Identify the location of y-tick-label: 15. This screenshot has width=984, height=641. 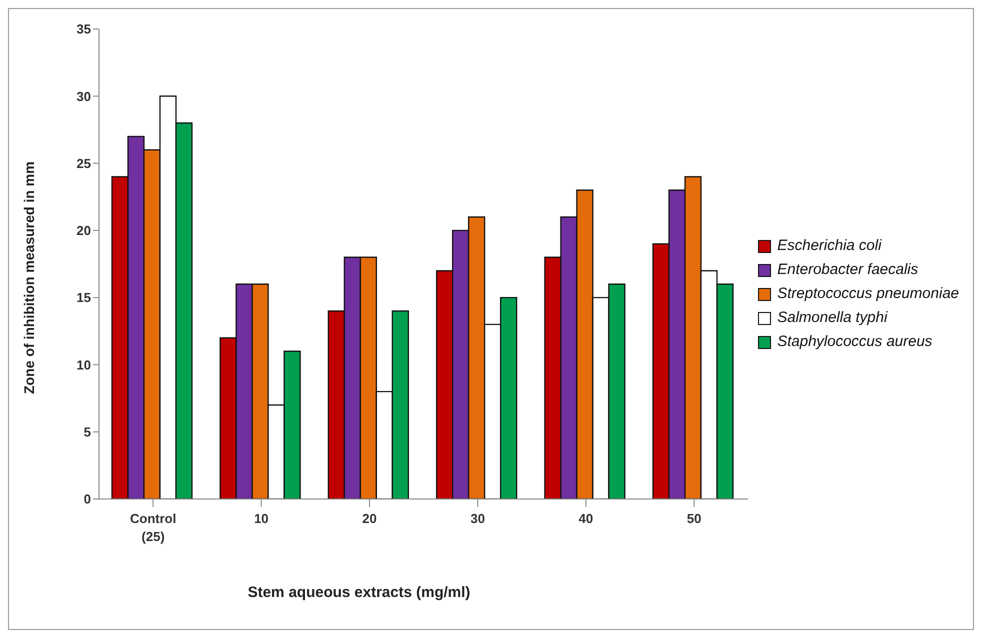
(83, 298).